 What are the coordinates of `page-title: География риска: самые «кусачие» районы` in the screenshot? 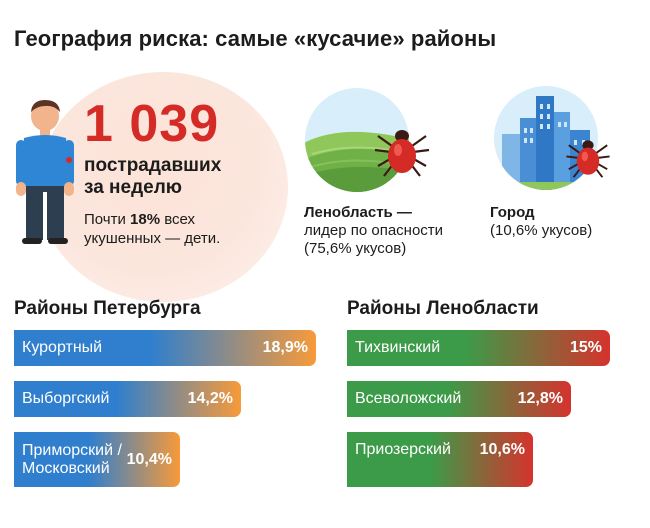 It's located at (255, 38).